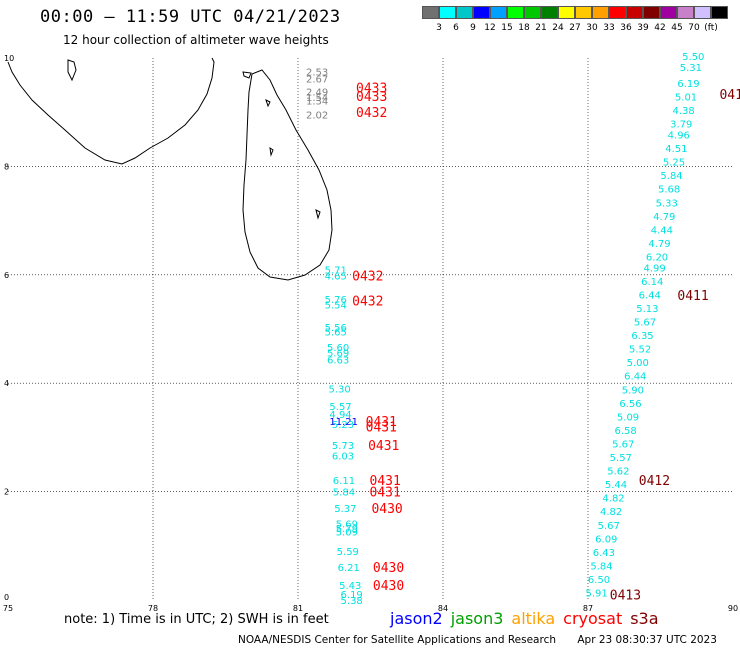 Image resolution: width=740 pixels, height=650 pixels. What do you see at coordinates (6, 492) in the screenshot?
I see `y-tick-label: 2` at bounding box center [6, 492].